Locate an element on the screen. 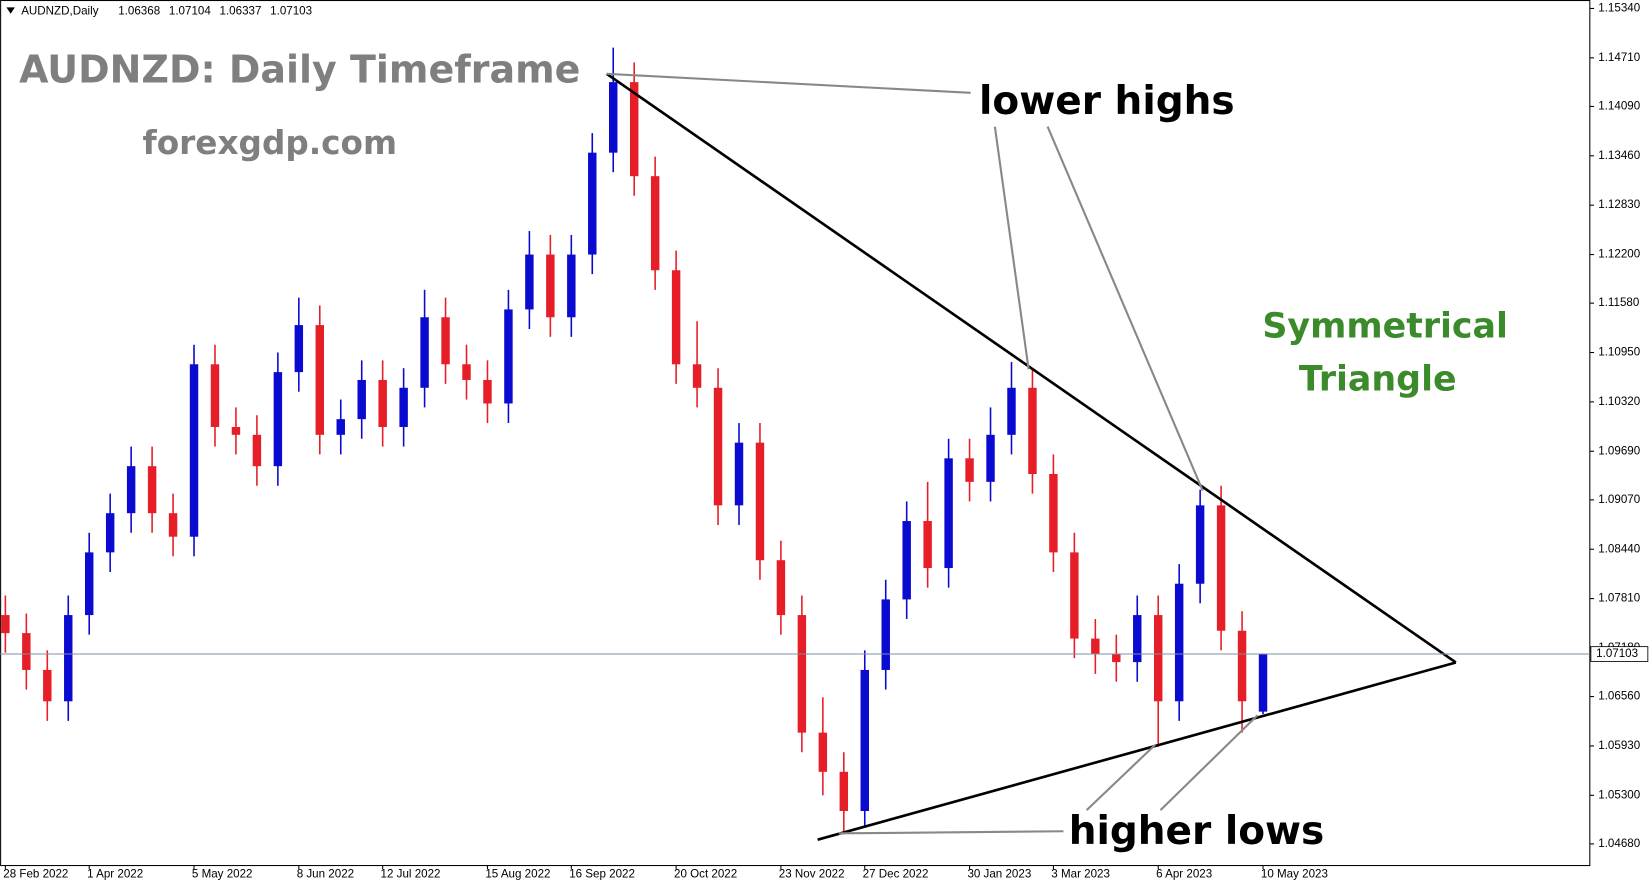 The width and height of the screenshot is (1649, 884). y-tick-label: 1.09690 is located at coordinates (1619, 450).